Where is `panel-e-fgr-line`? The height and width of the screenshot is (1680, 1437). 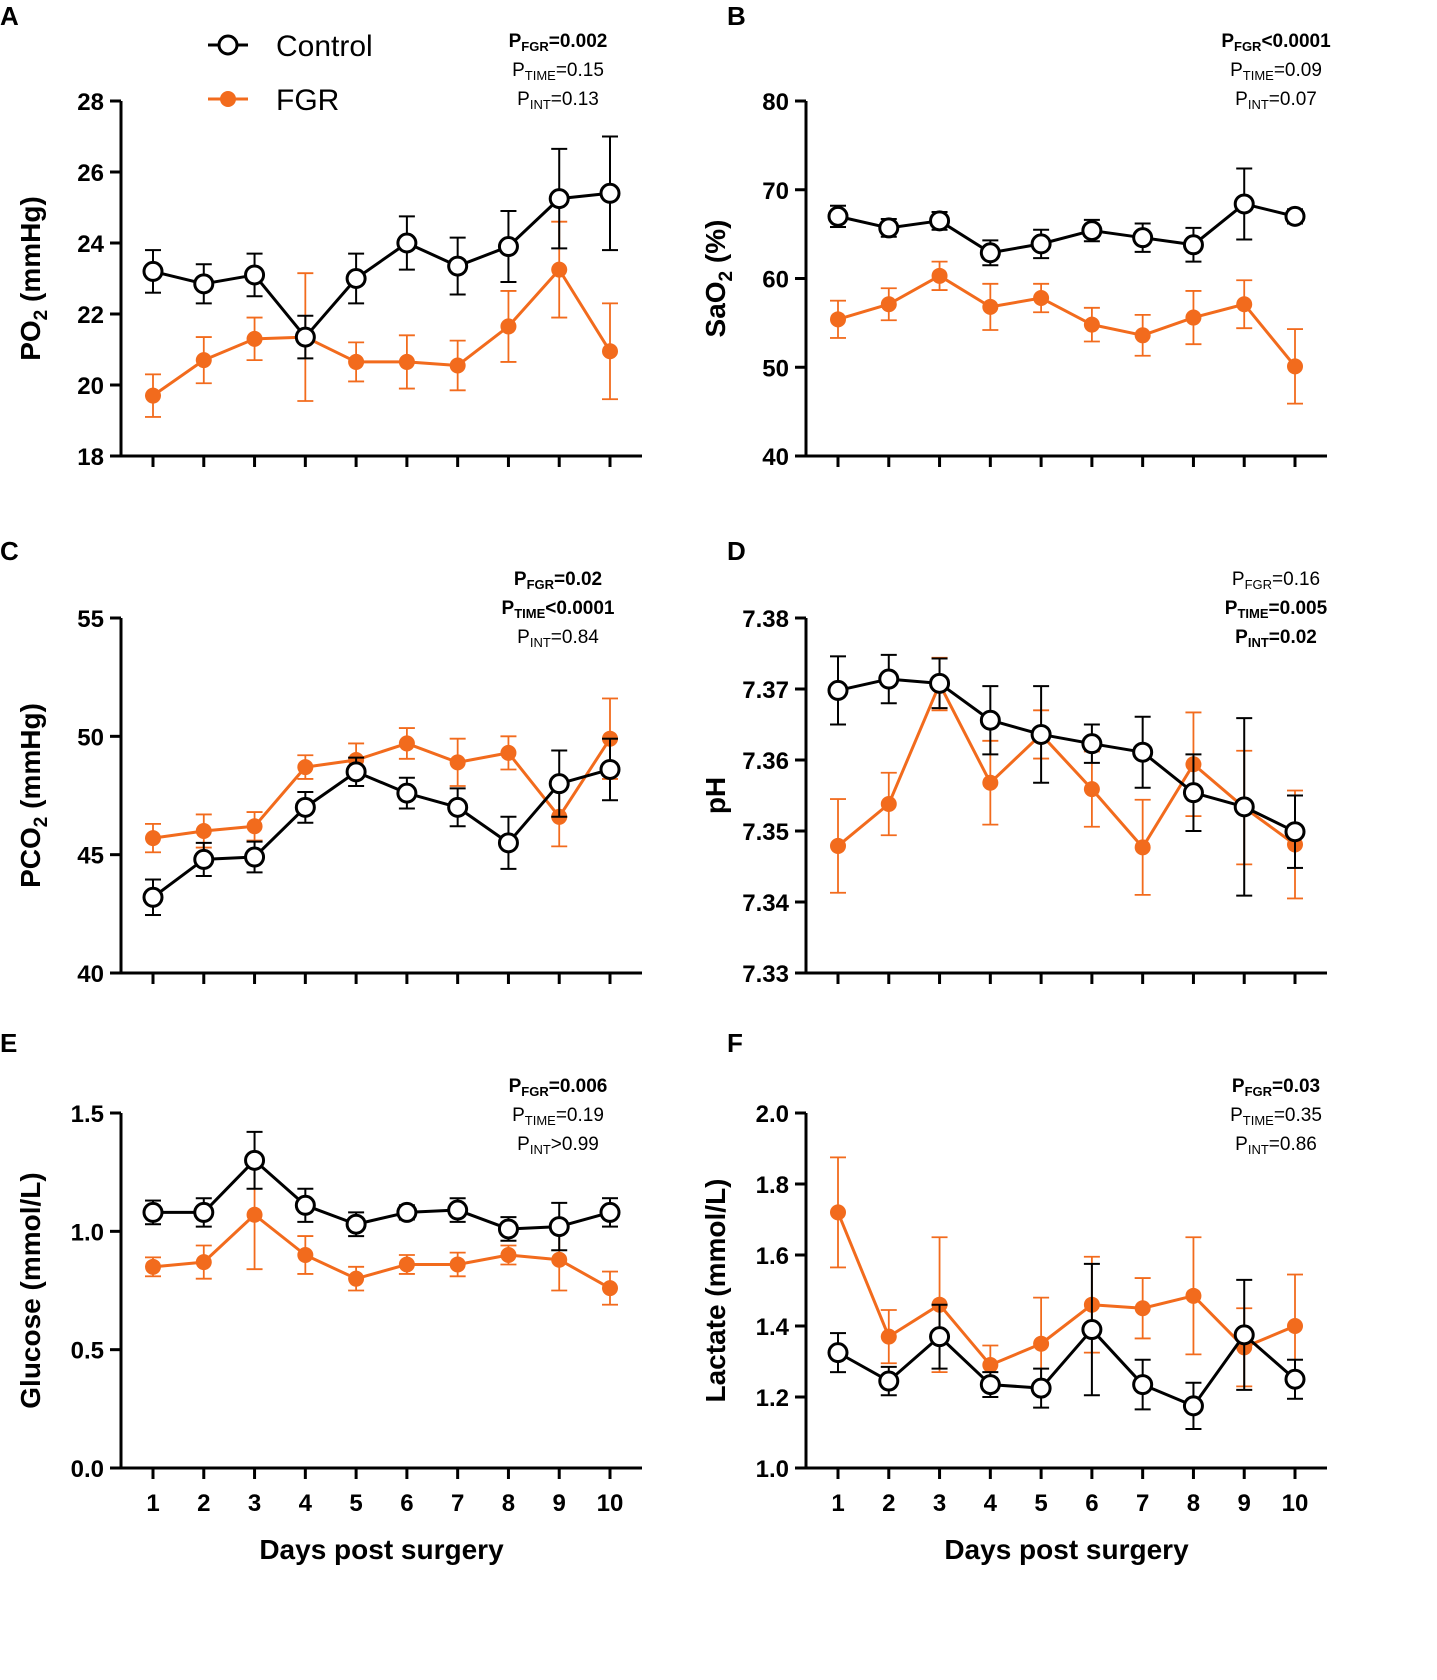 panel-e-fgr-line is located at coordinates (381, 1251).